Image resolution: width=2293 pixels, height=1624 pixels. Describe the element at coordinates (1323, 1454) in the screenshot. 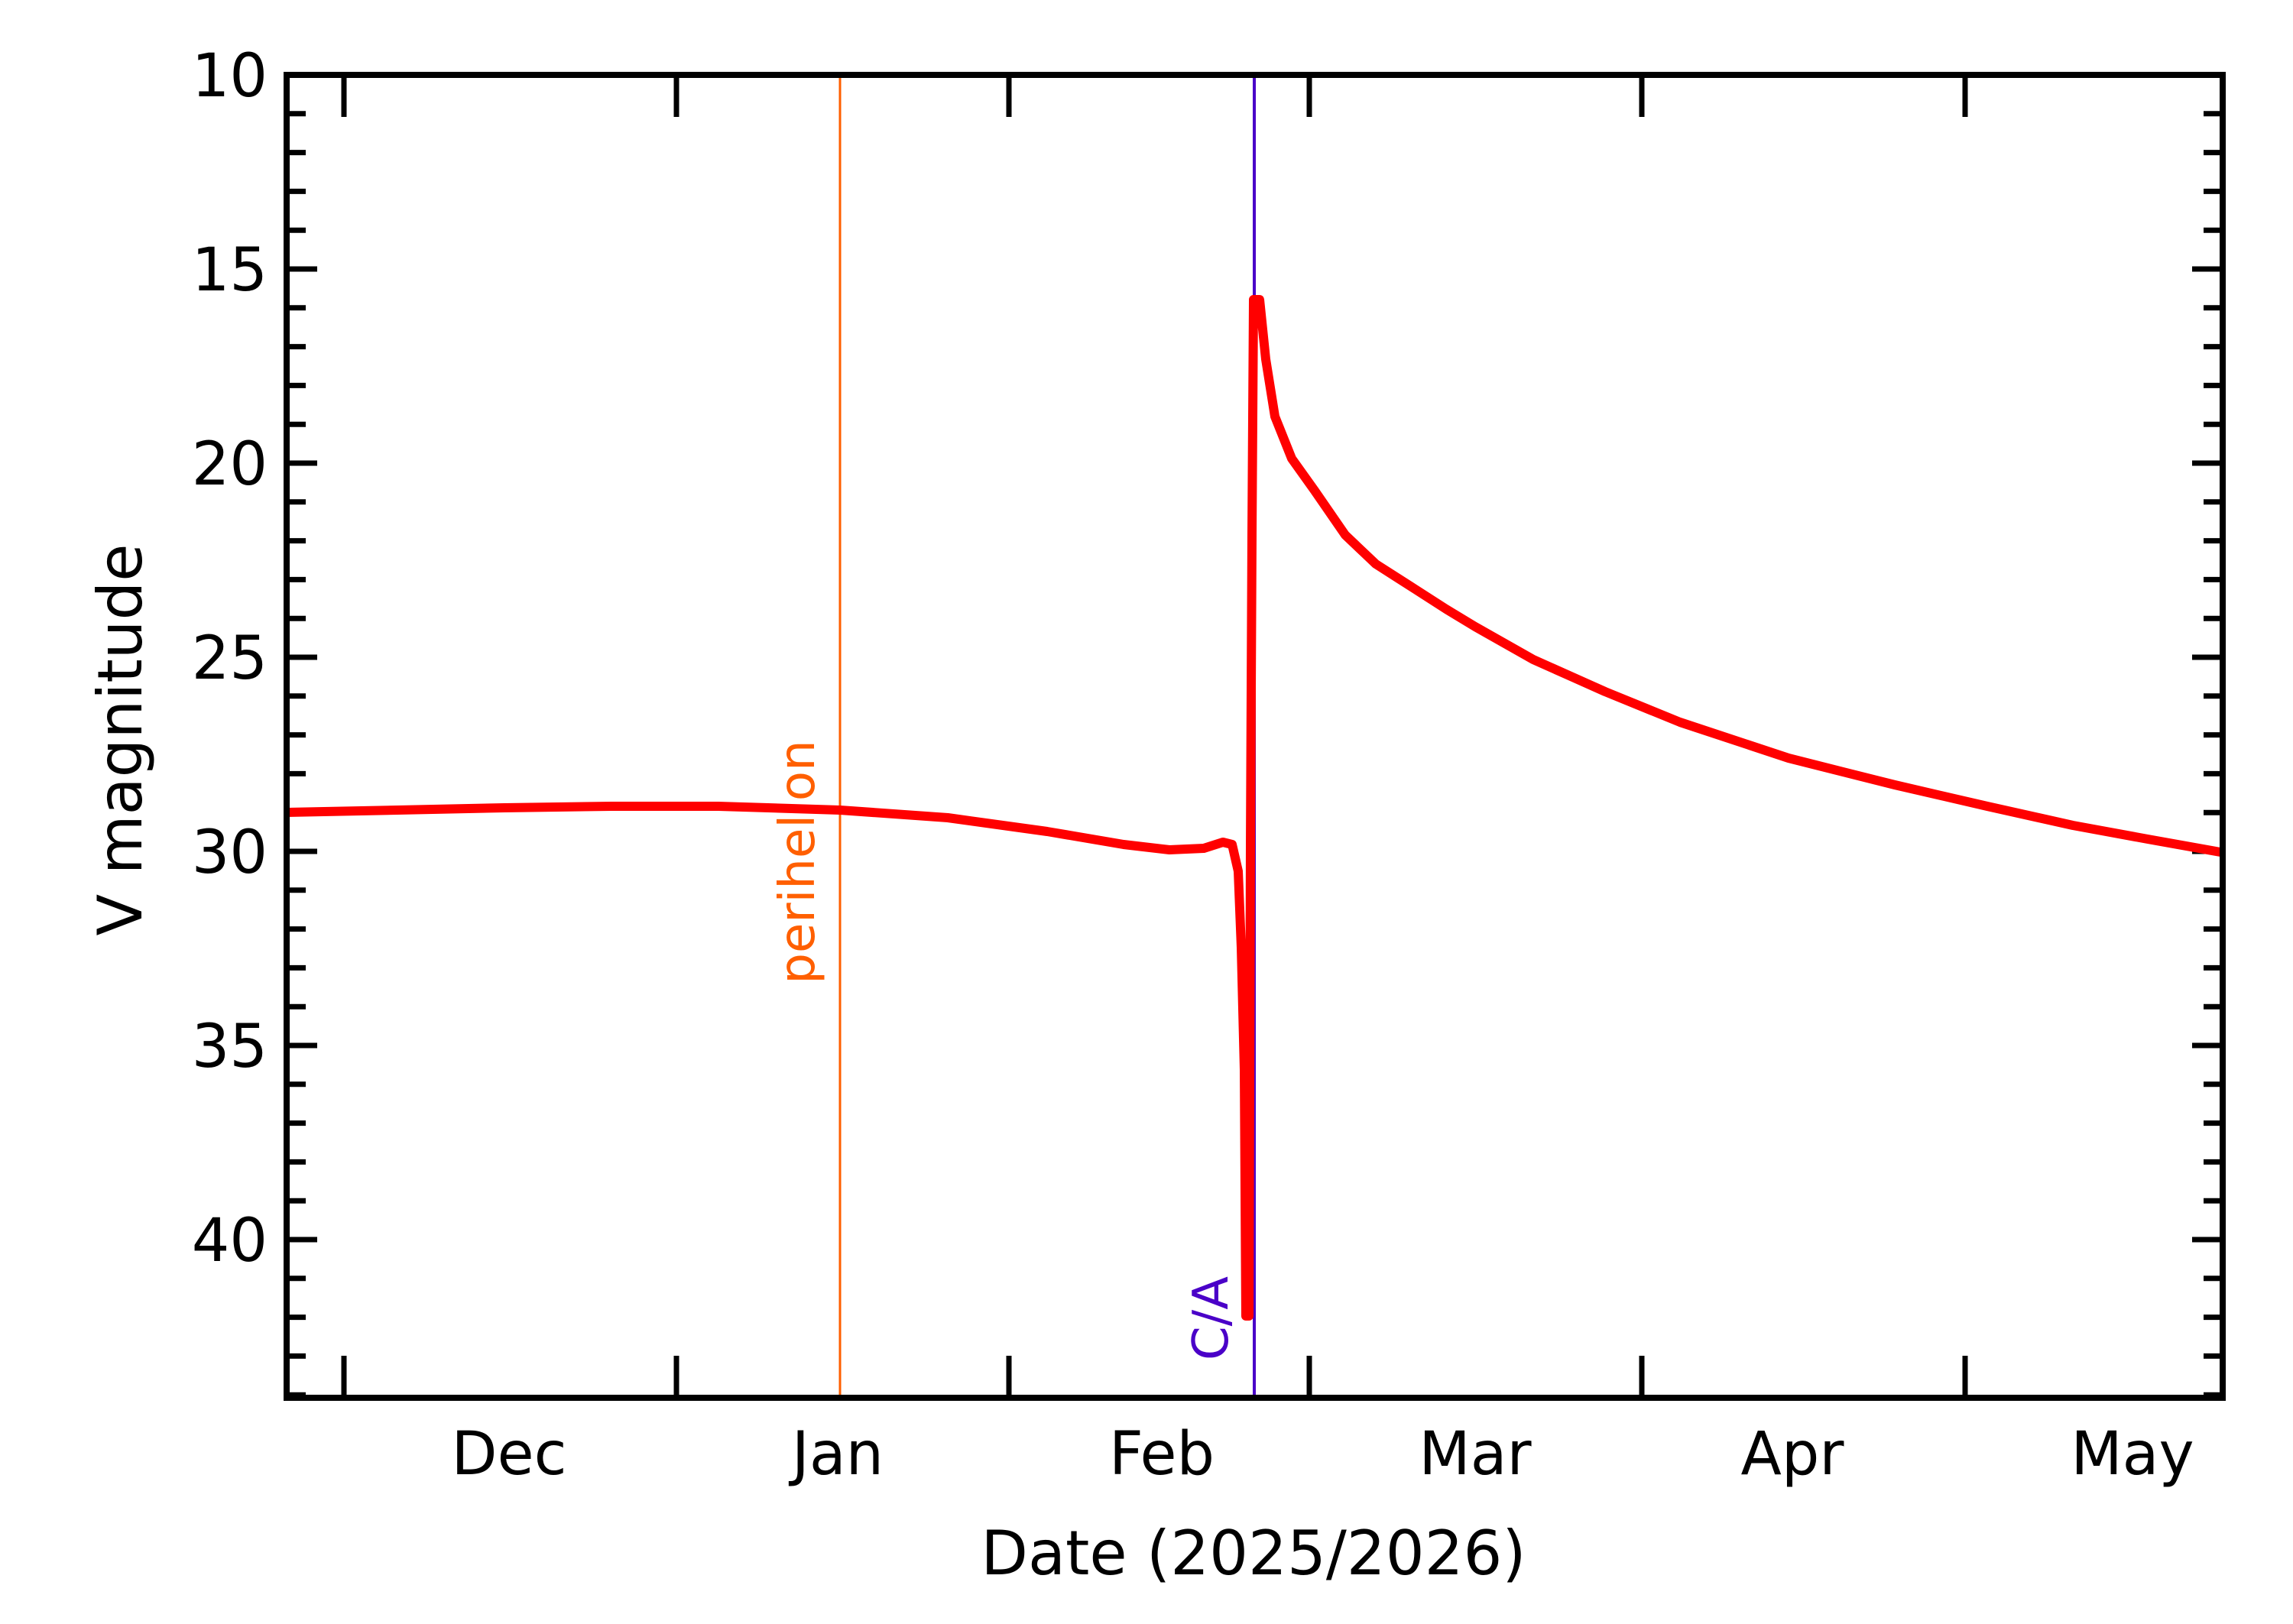

I see `x-axis-tick-labels: Dec Jan Feb Mar Apr May` at that location.